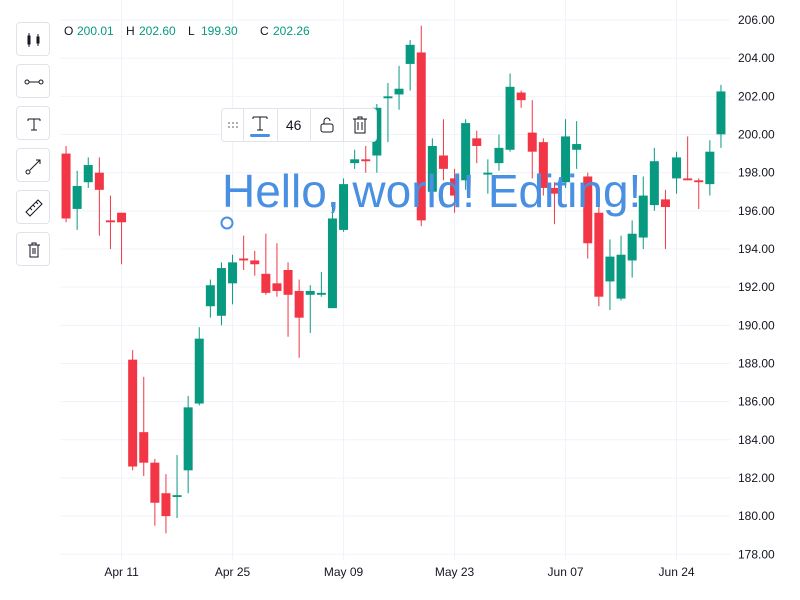 The height and width of the screenshot is (600, 800). What do you see at coordinates (756, 173) in the screenshot?
I see `y-tick-label: 198.00` at bounding box center [756, 173].